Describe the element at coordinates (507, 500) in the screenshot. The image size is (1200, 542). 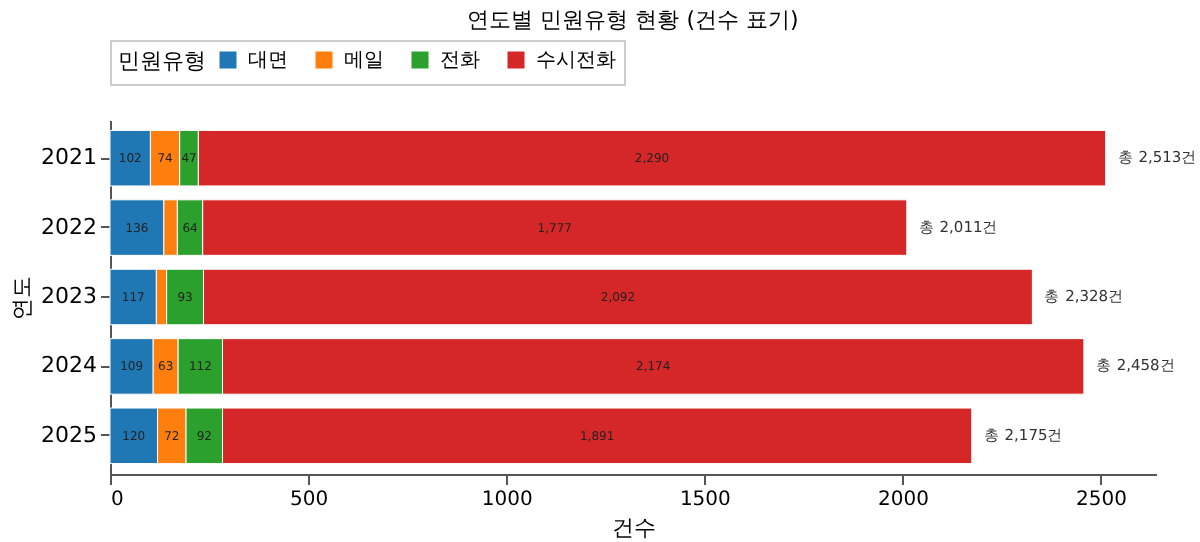
I see `x-tick-label: 1000` at that location.